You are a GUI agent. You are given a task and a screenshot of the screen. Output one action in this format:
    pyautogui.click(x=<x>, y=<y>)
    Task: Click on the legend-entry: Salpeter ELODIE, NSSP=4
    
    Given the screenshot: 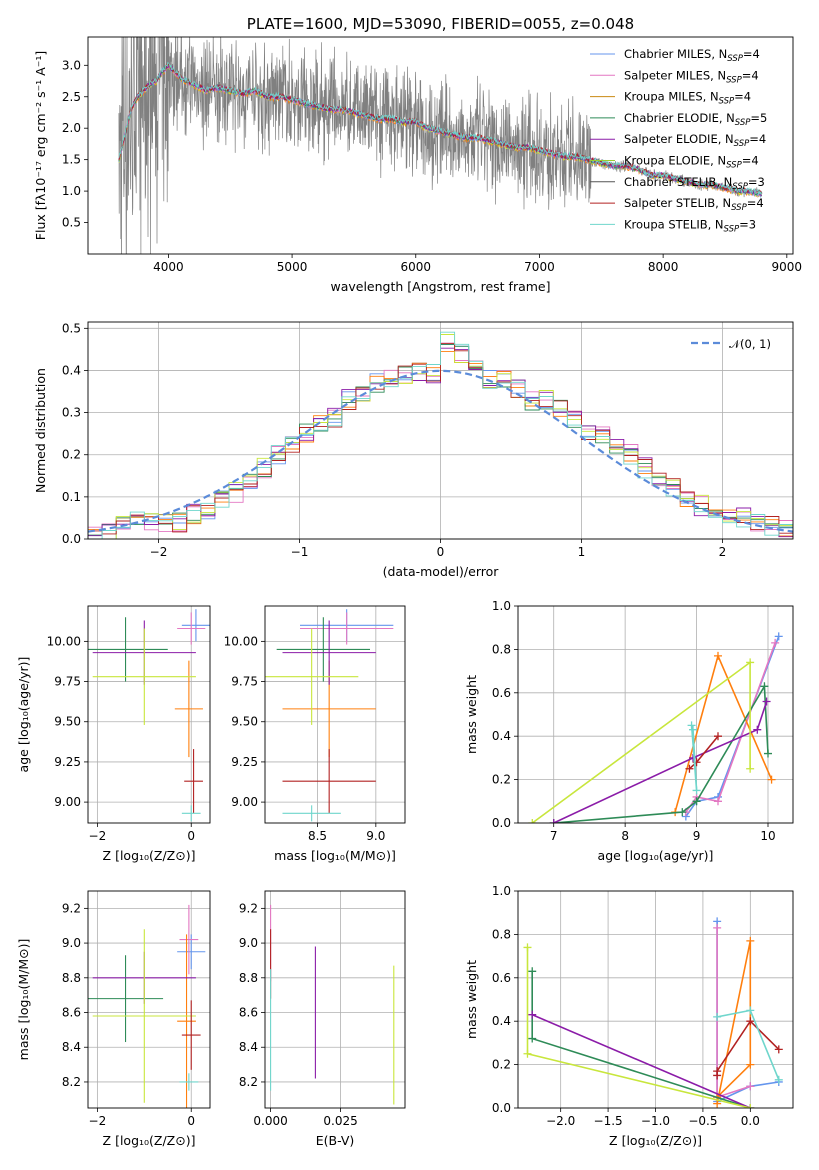 What is the action you would take?
    pyautogui.click(x=695, y=140)
    